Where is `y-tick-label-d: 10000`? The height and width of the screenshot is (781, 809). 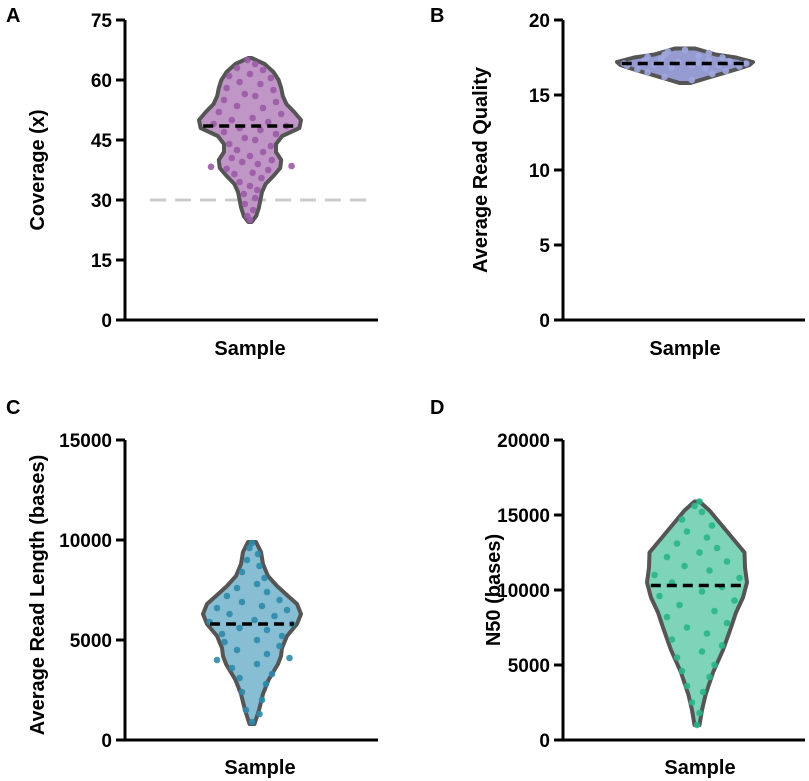
y-tick-label-d: 10000 is located at coordinates (523, 591).